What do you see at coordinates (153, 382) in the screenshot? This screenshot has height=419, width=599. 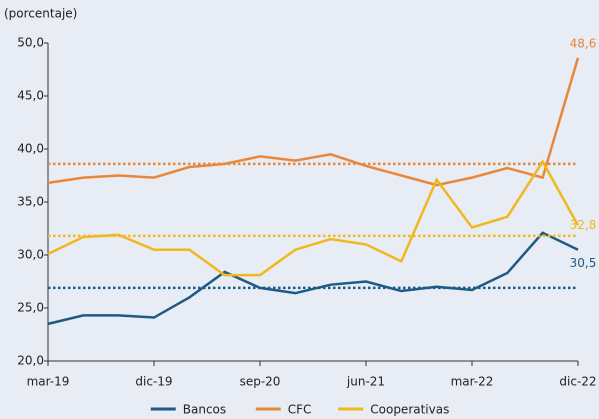 I see `x-tick-label: dic-19` at bounding box center [153, 382].